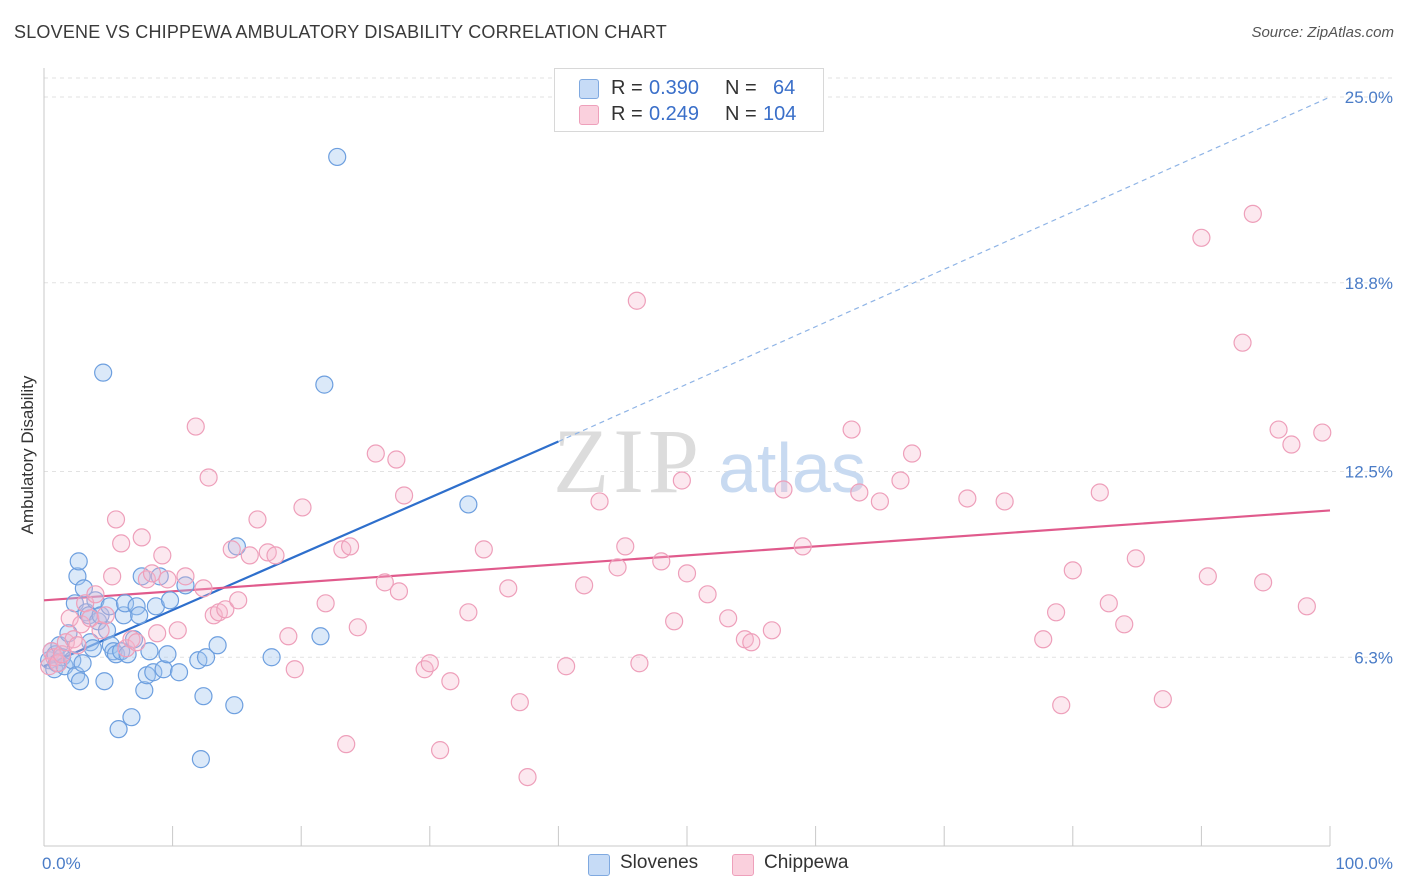 The height and width of the screenshot is (892, 1406). What do you see at coordinates (627, 114) in the screenshot?
I see `legend-r-label: R =` at bounding box center [627, 114].